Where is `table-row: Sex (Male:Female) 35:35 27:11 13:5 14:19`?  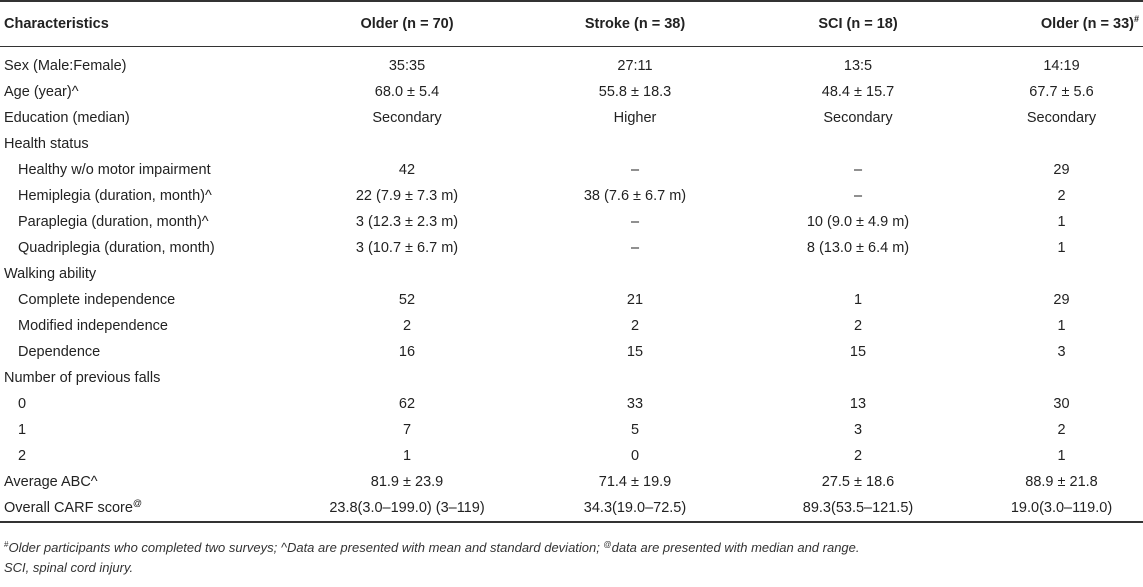
table-row: Sex (Male:Female) 35:35 27:11 13:5 14:19 is located at coordinates (571, 63).